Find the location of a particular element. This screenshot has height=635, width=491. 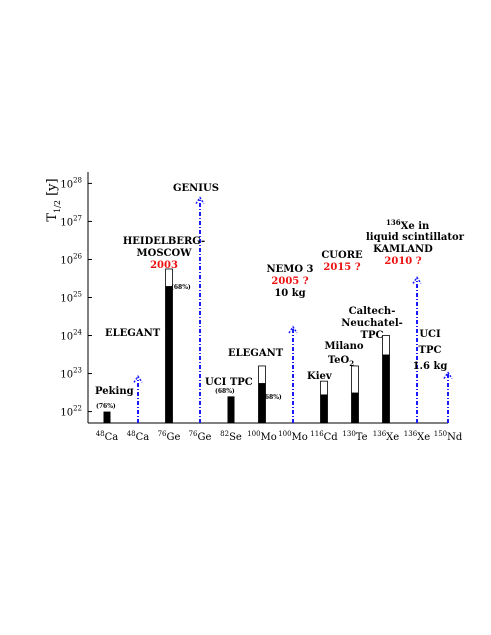

x-tick-label: 130Te is located at coordinates (354, 436).